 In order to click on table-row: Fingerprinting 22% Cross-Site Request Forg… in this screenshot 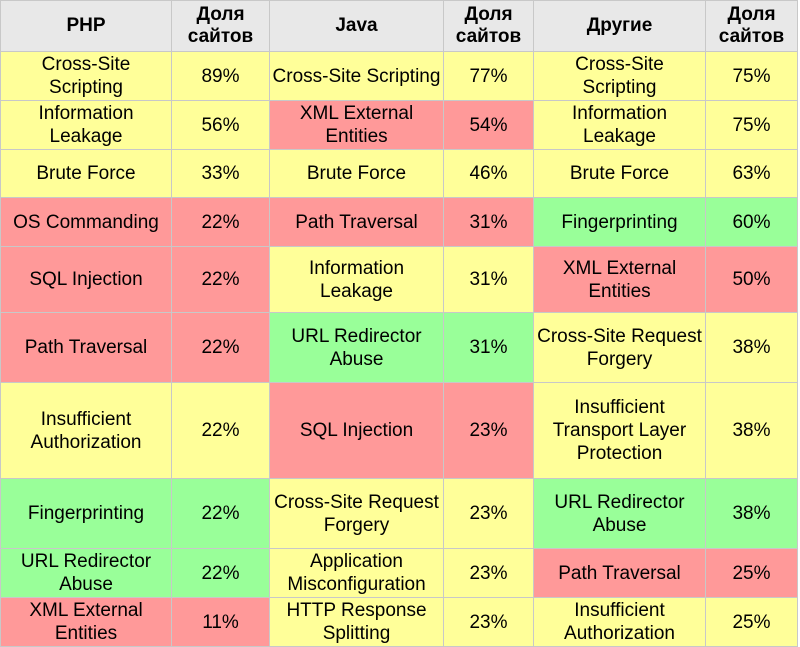, I will do `click(399, 513)`.